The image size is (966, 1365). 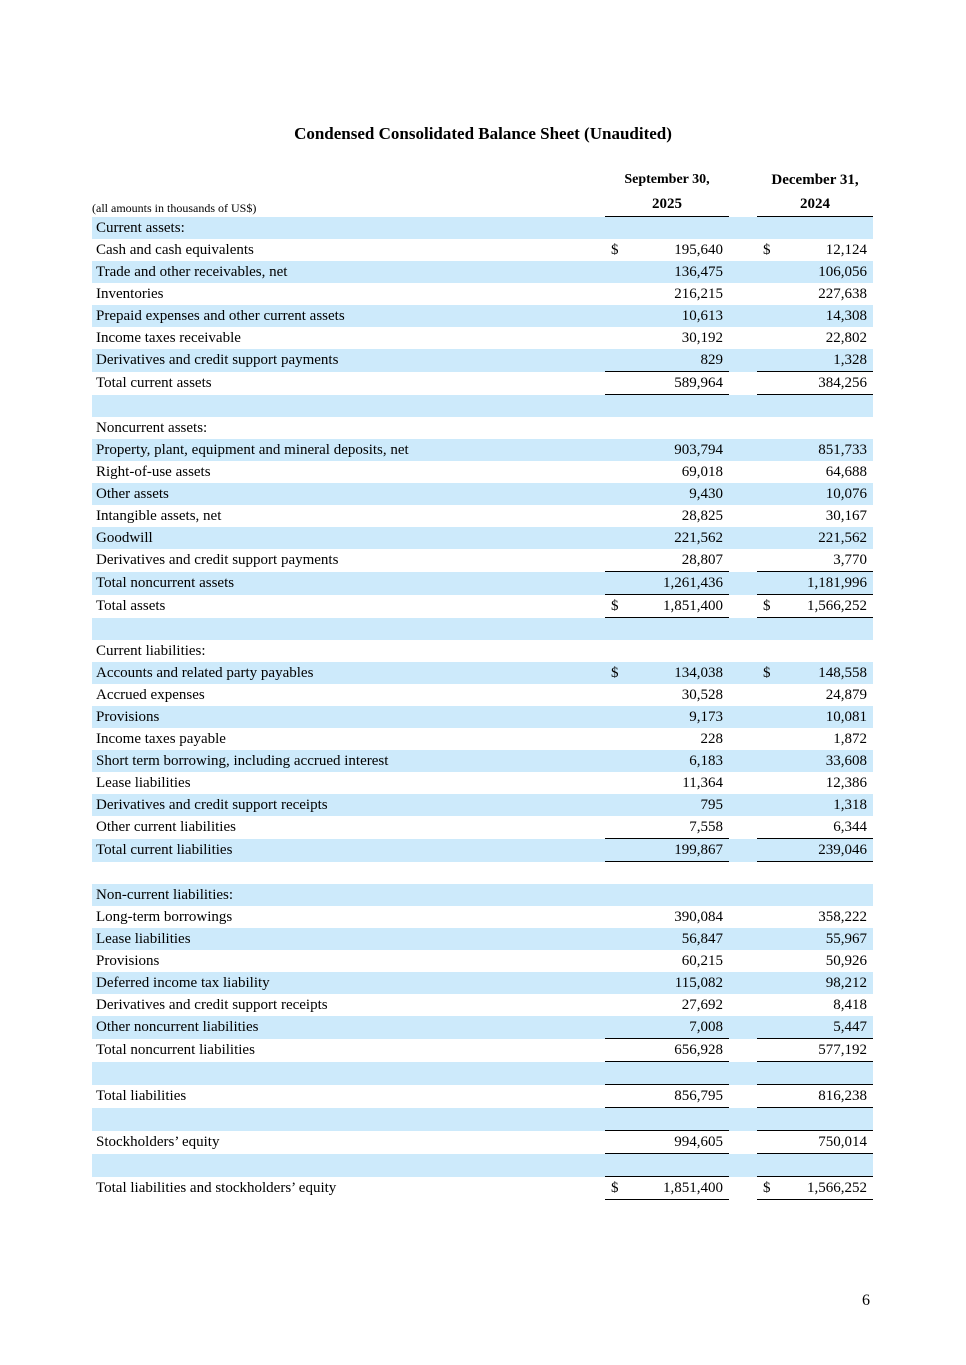 What do you see at coordinates (815, 294) in the screenshot?
I see `value-dec-2024: 227,638` at bounding box center [815, 294].